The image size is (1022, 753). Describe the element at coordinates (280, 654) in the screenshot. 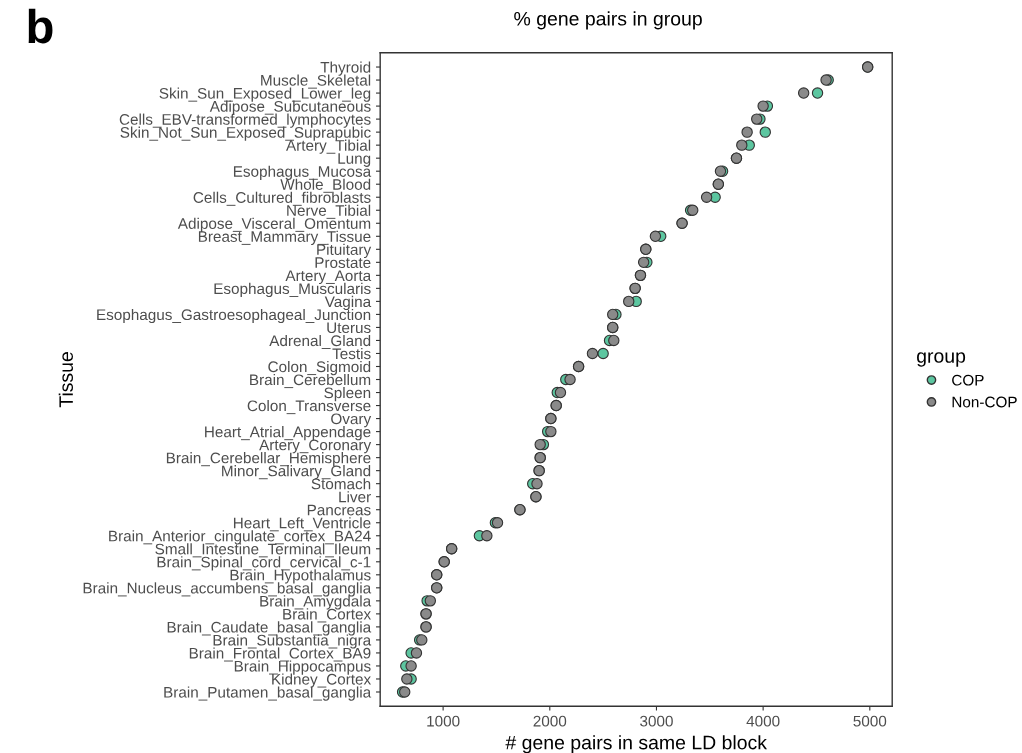

I see `y-tick-label: Brain_Frontal_Cortex_BA9` at that location.